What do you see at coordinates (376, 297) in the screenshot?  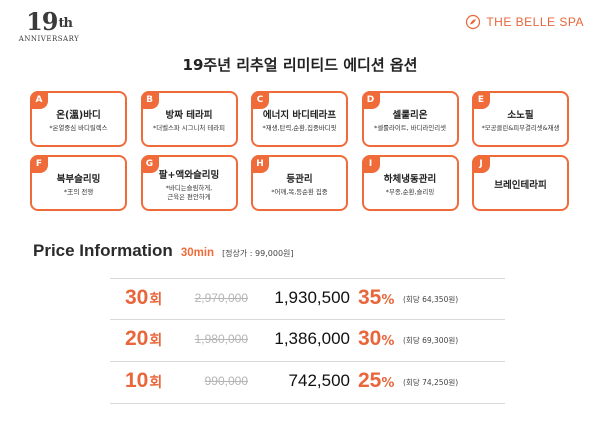 I see `discount-rate: 35%` at bounding box center [376, 297].